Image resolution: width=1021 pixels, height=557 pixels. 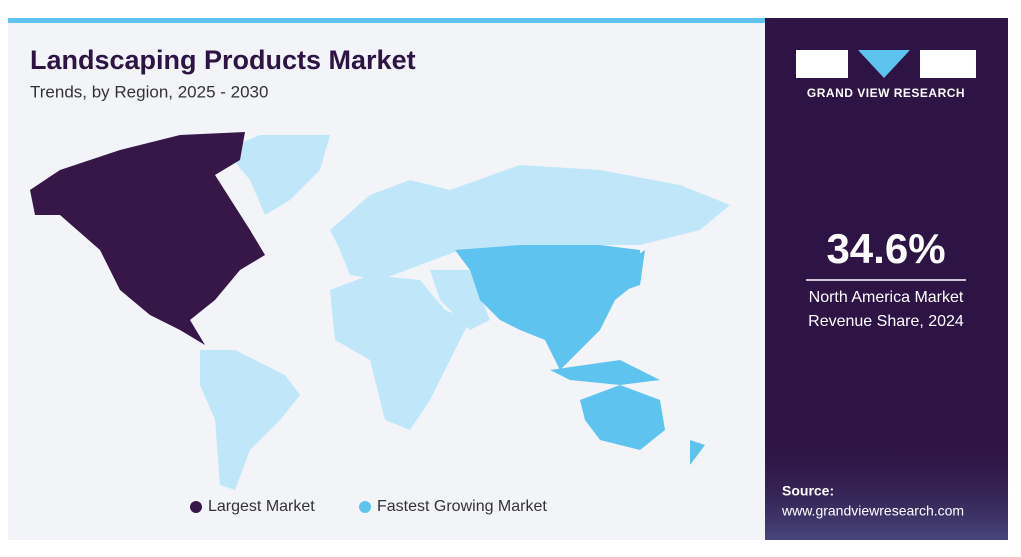 What do you see at coordinates (386, 20) in the screenshot?
I see `top-bar` at bounding box center [386, 20].